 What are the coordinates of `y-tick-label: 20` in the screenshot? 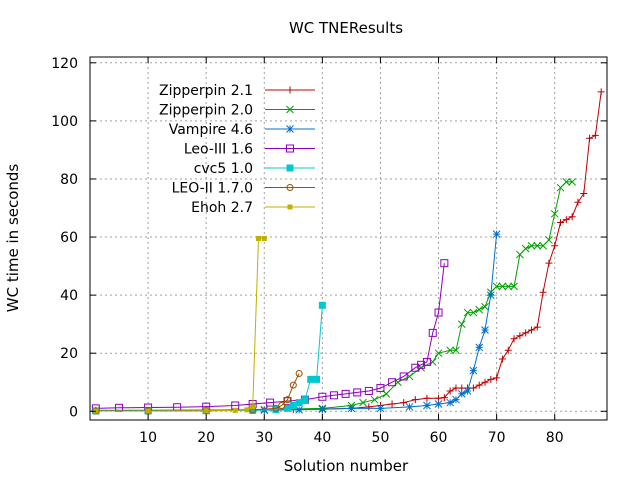 It's located at (69, 354).